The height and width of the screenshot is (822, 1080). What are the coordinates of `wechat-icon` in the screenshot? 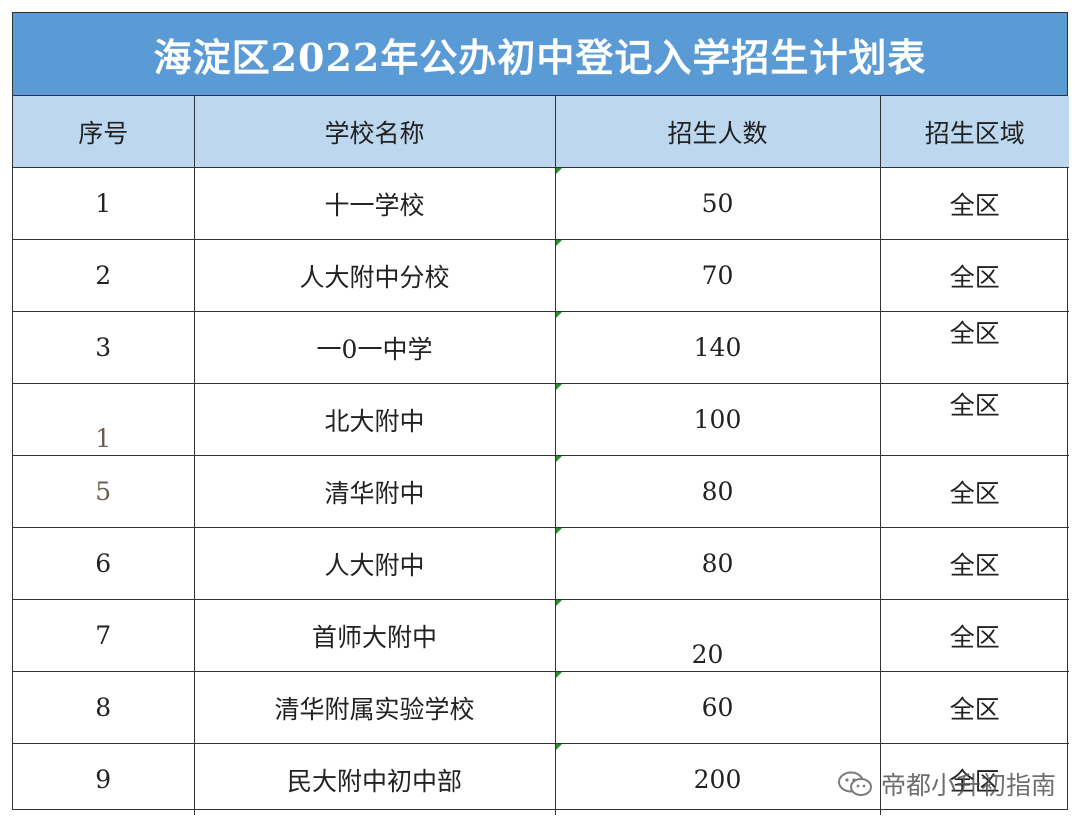 It's located at (854, 783).